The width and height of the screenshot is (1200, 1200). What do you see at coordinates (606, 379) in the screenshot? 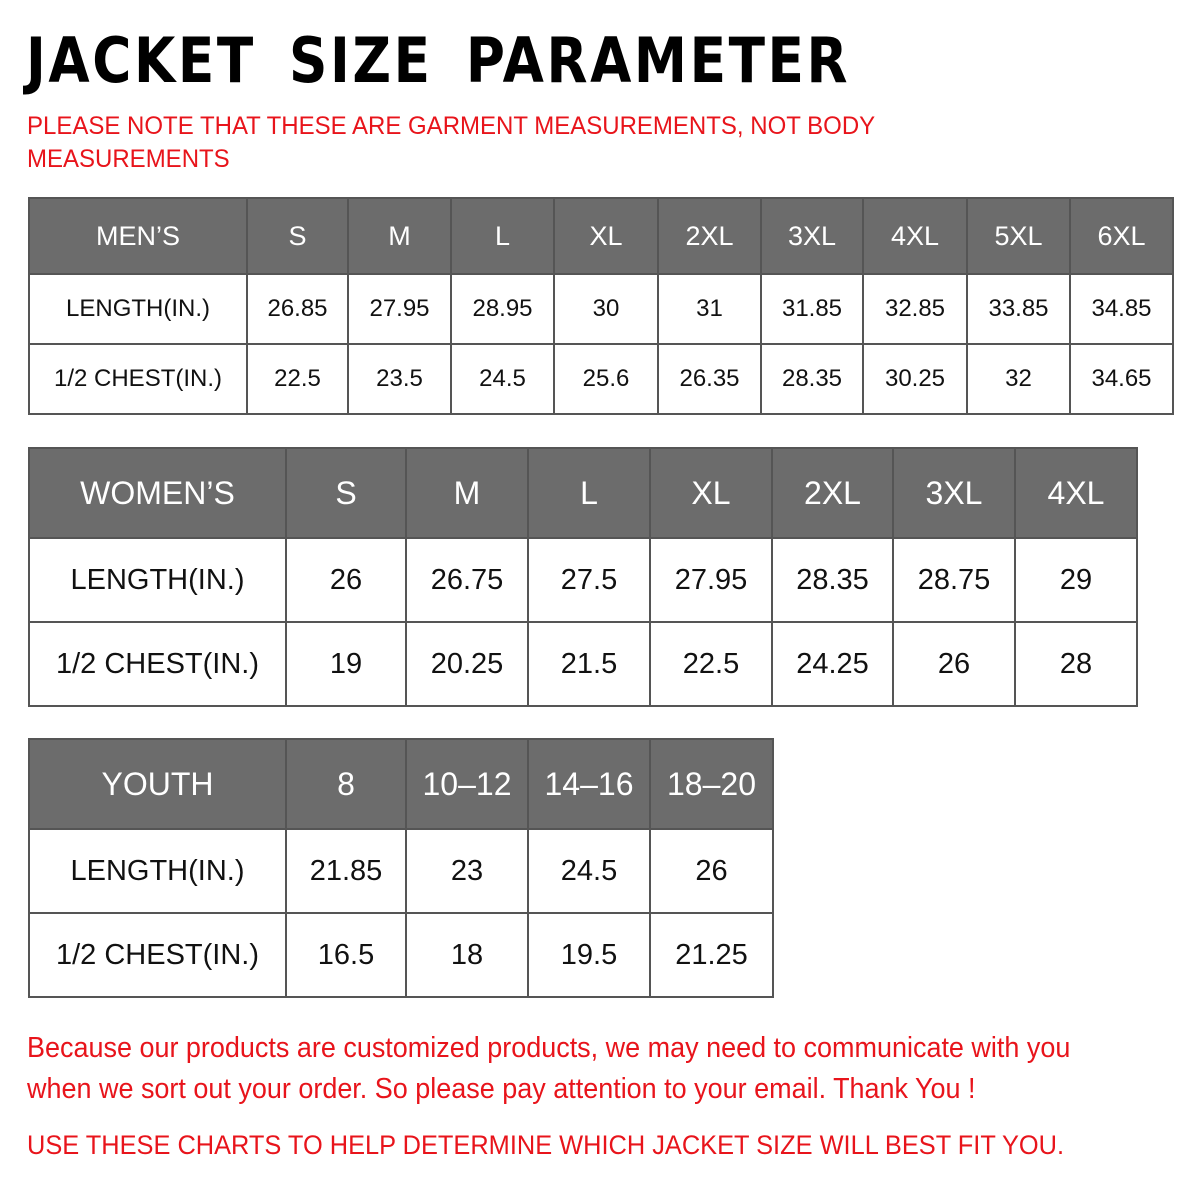
I see `measurement-value: 25.6` at bounding box center [606, 379].